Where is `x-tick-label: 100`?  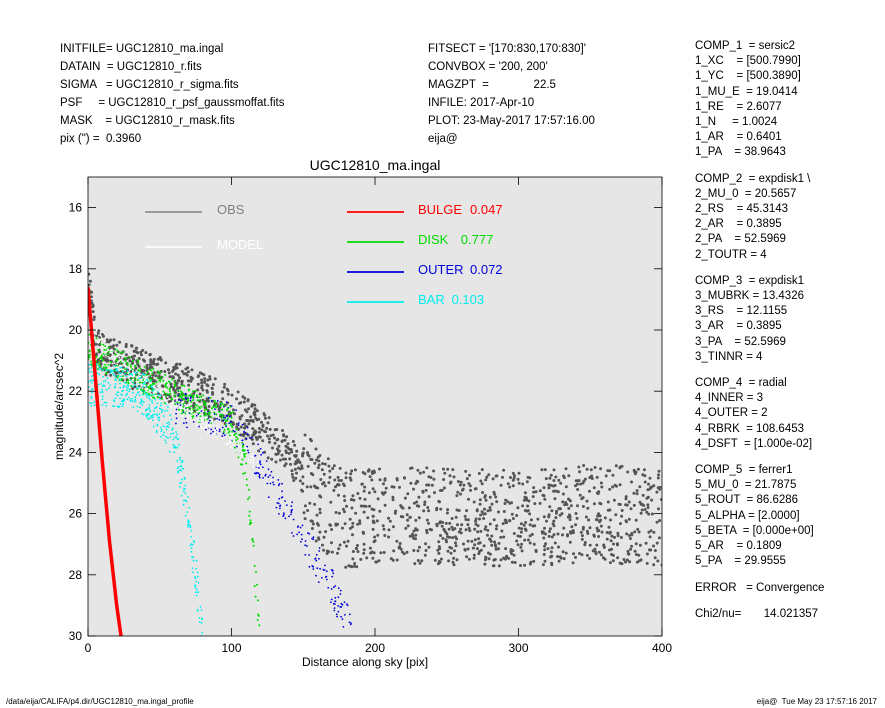
x-tick-label: 100 is located at coordinates (231, 648).